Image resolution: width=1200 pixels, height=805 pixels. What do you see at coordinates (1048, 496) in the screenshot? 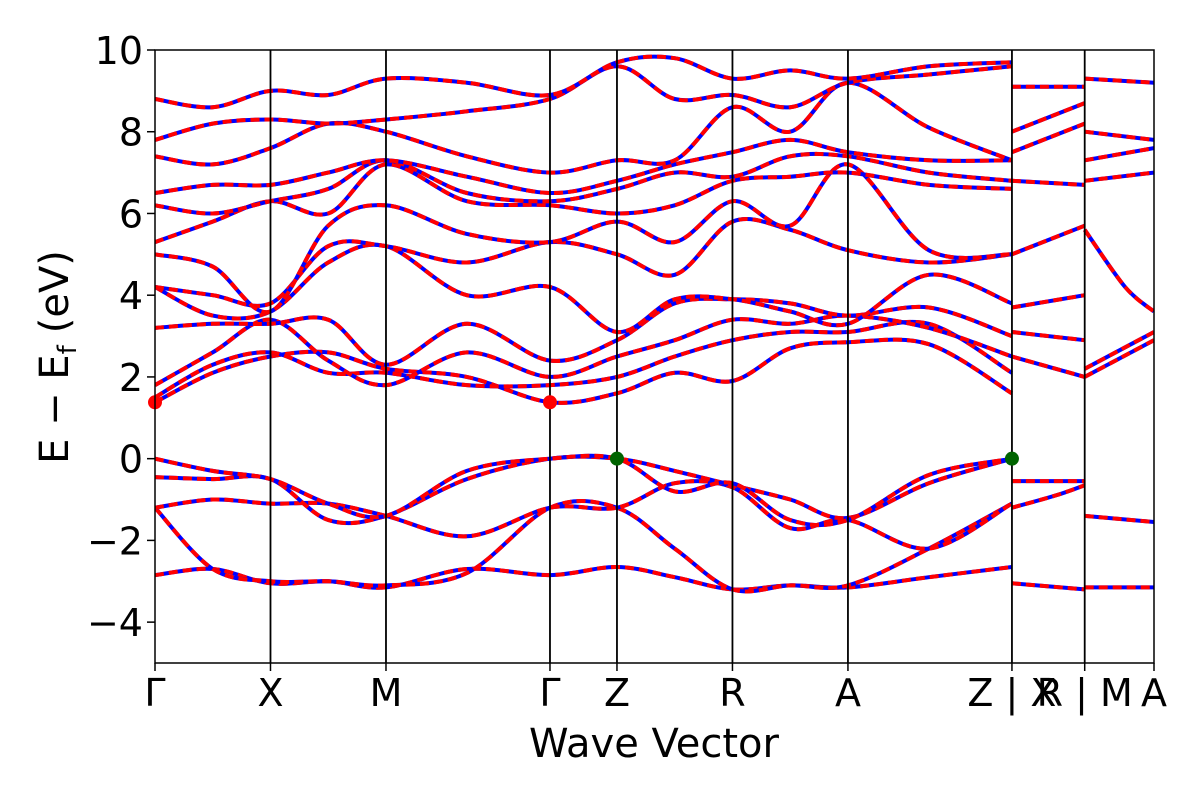
I see `band-line-s1-b2` at bounding box center [1048, 496].